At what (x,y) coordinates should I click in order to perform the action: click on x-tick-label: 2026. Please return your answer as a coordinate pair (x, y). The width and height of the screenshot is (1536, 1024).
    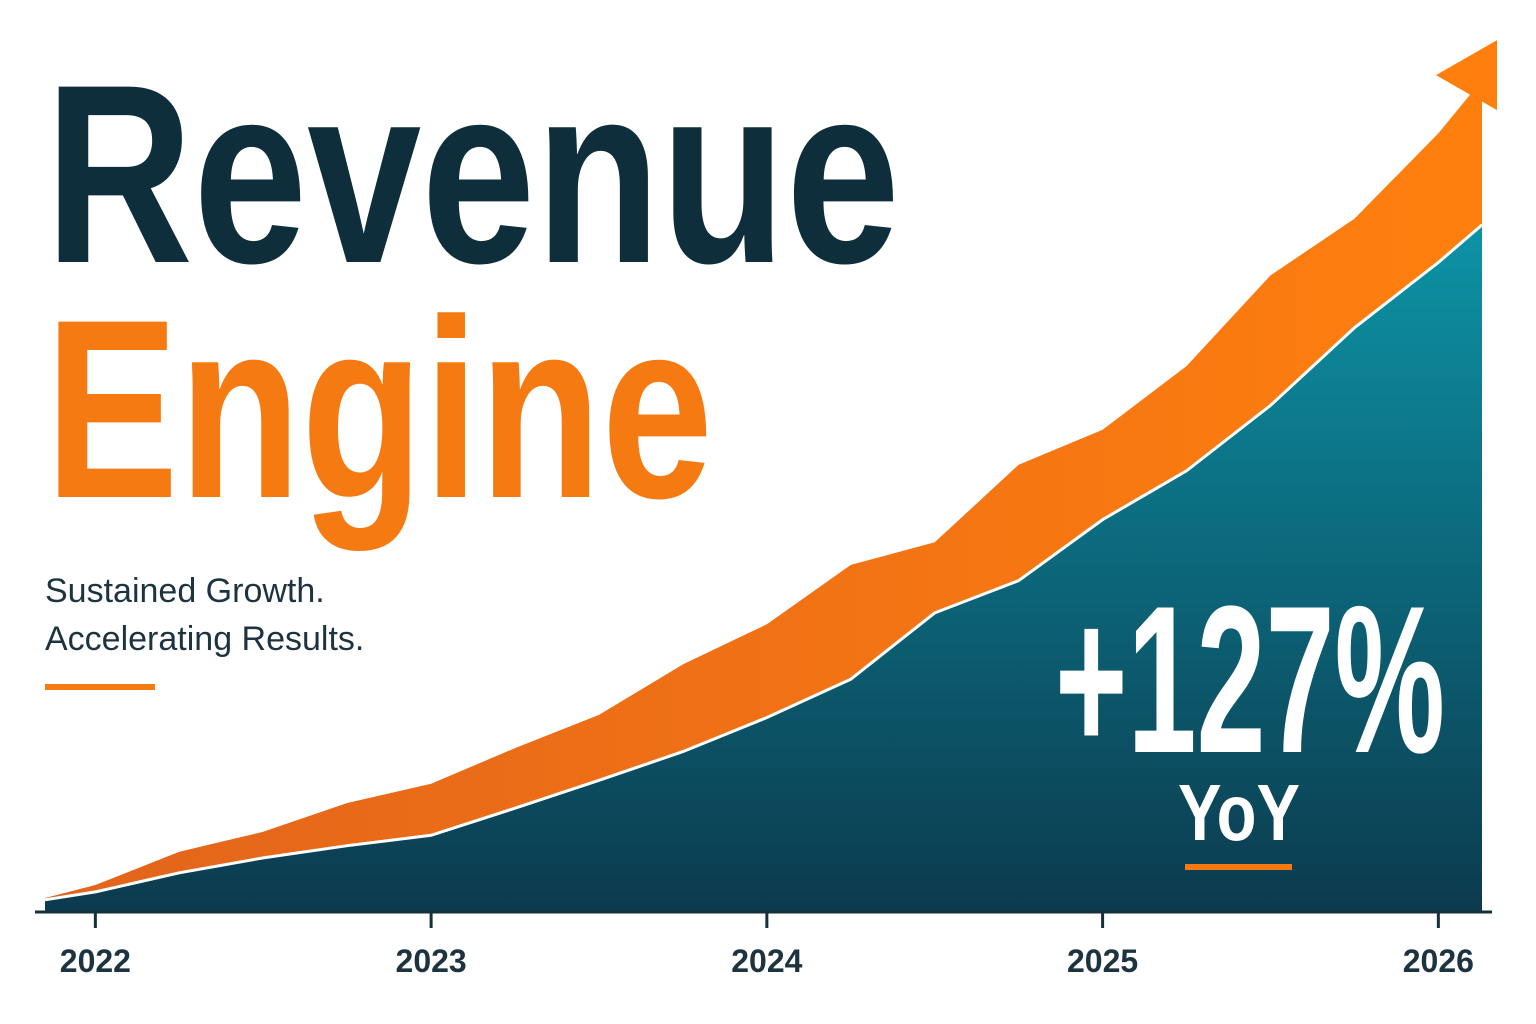
    Looking at the image, I should click on (1438, 961).